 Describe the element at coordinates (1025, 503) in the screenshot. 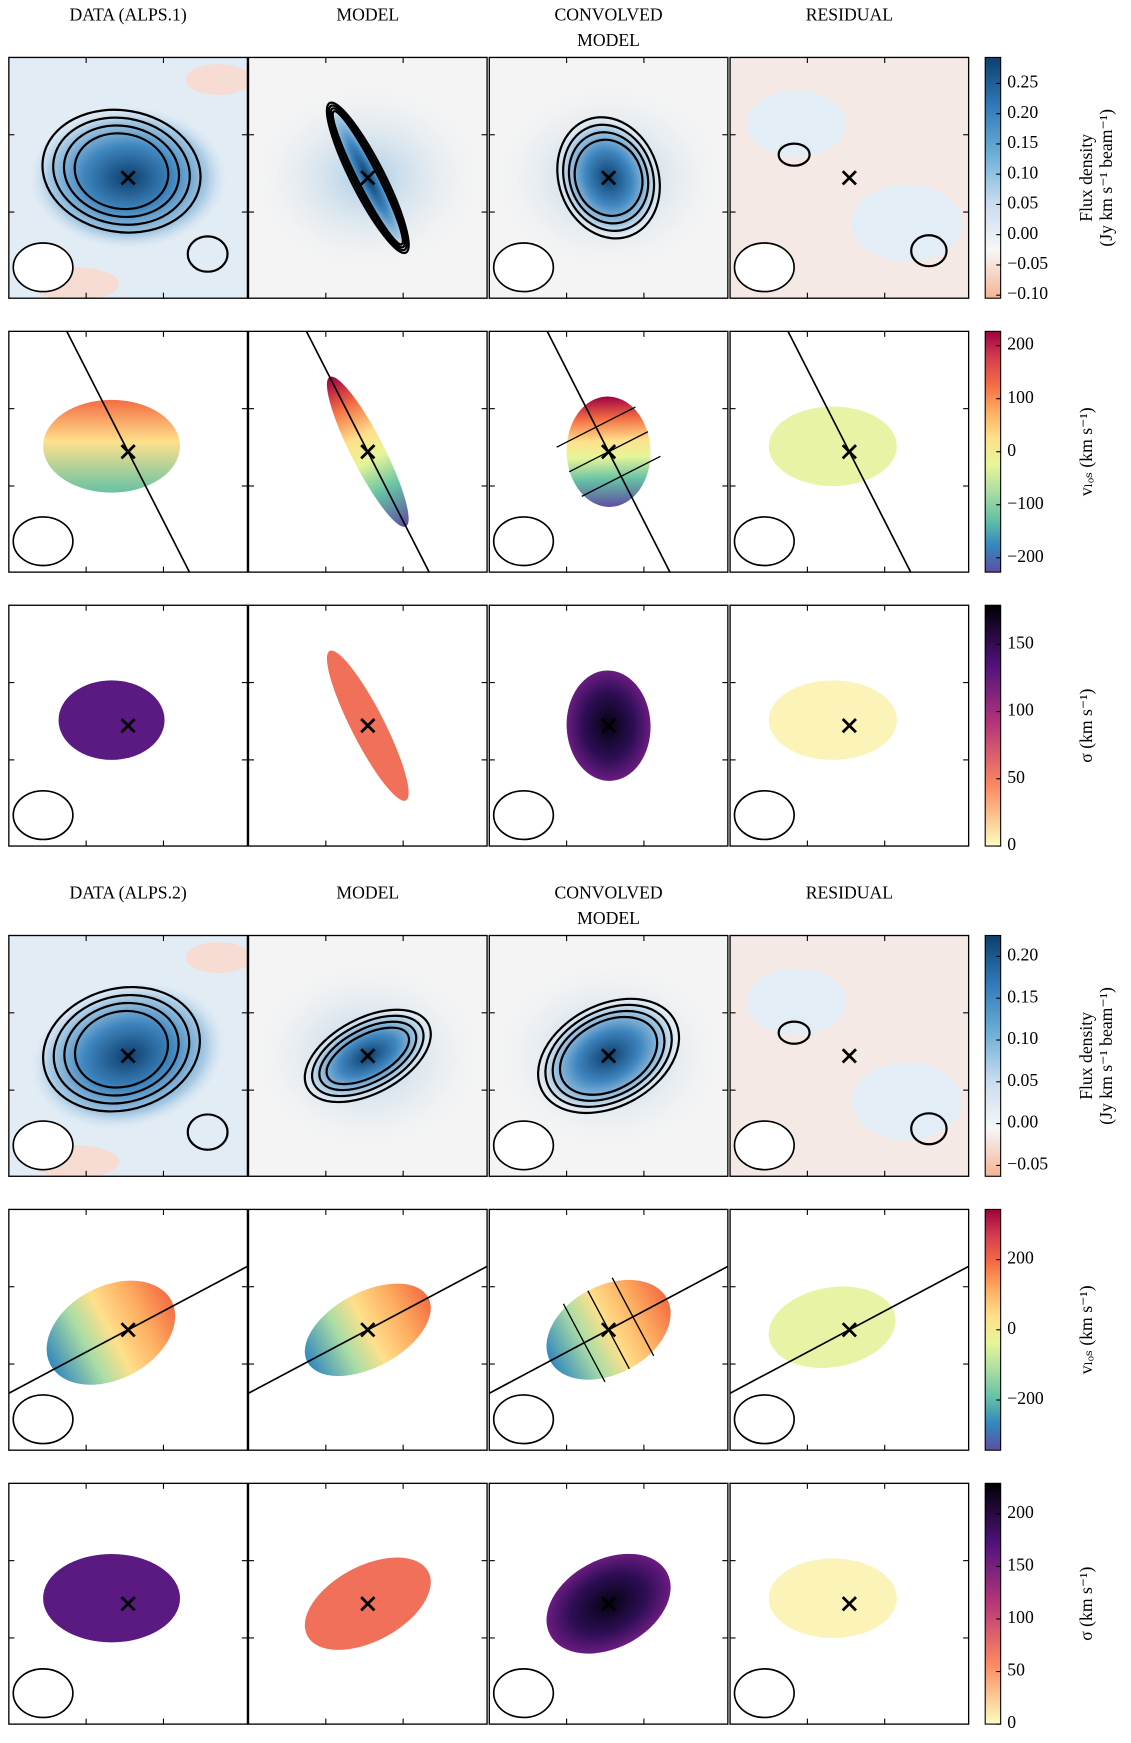

I see `colorbar-tick-label: −100` at that location.